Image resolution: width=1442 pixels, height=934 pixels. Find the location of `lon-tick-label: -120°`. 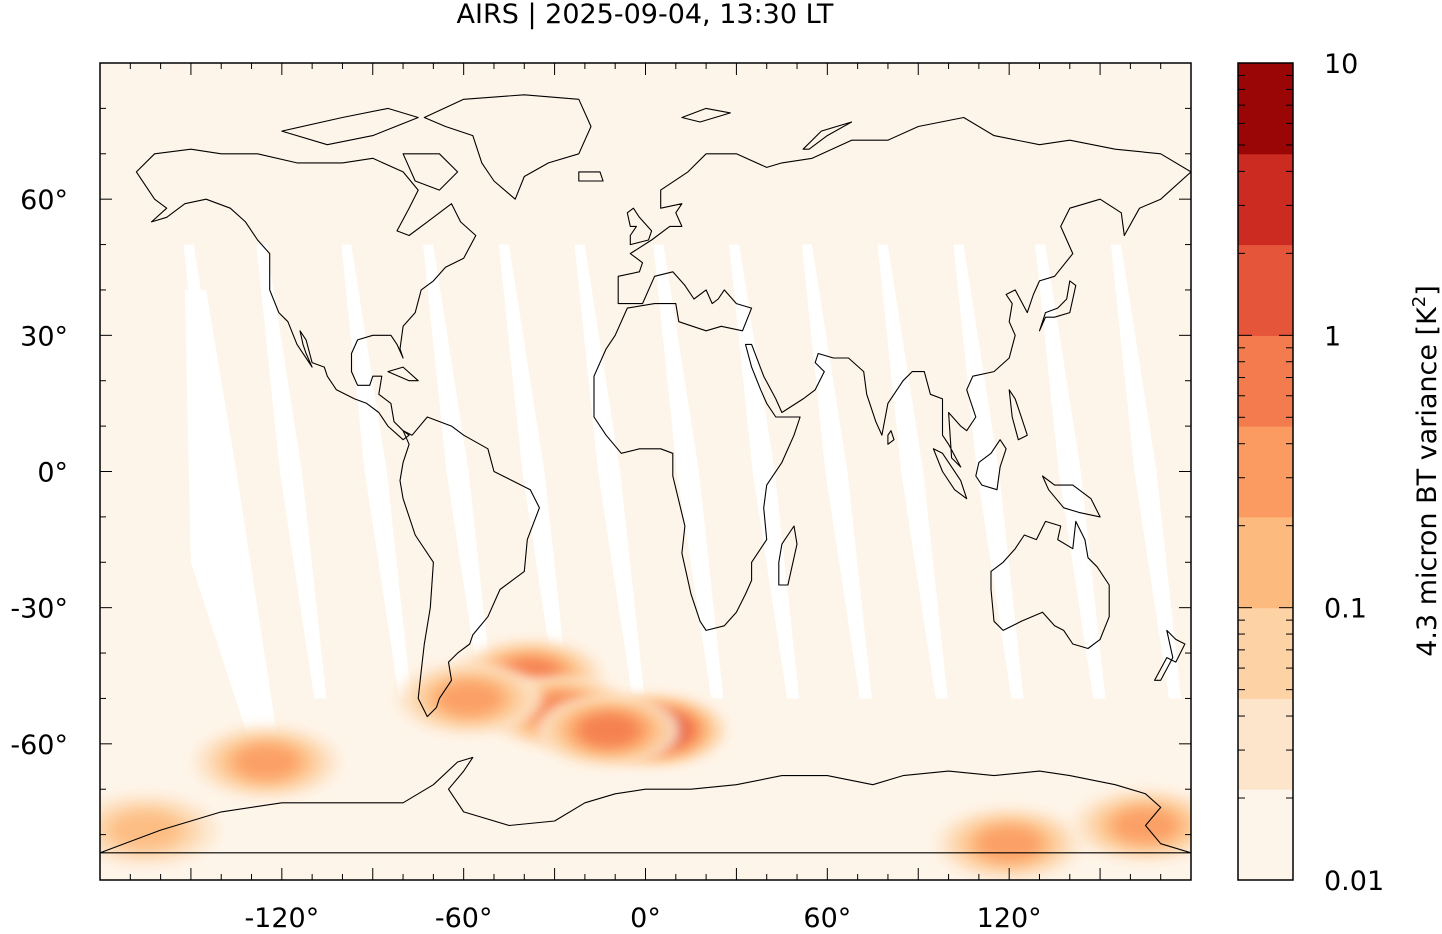

lon-tick-label: -120° is located at coordinates (281, 916).